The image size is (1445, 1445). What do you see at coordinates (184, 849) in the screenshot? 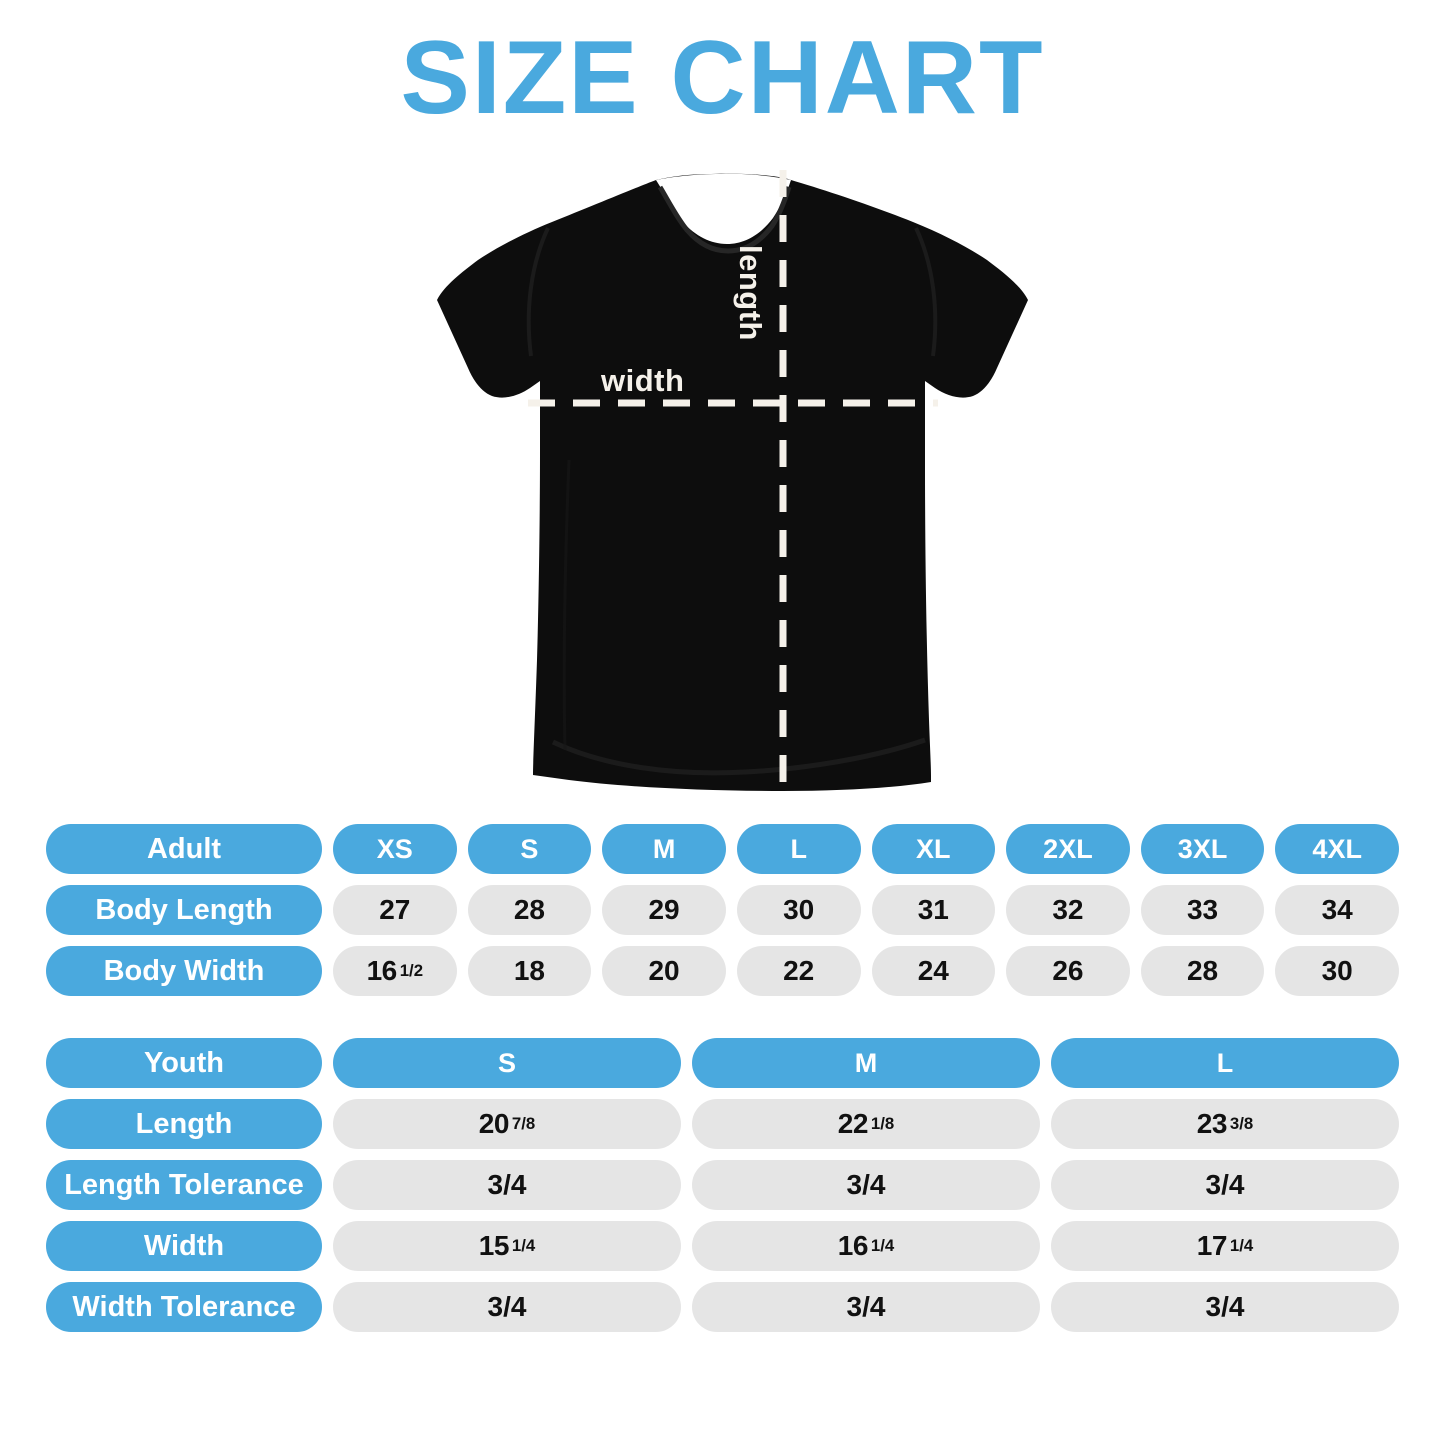
I see `adult-header-label: Adult` at bounding box center [184, 849].